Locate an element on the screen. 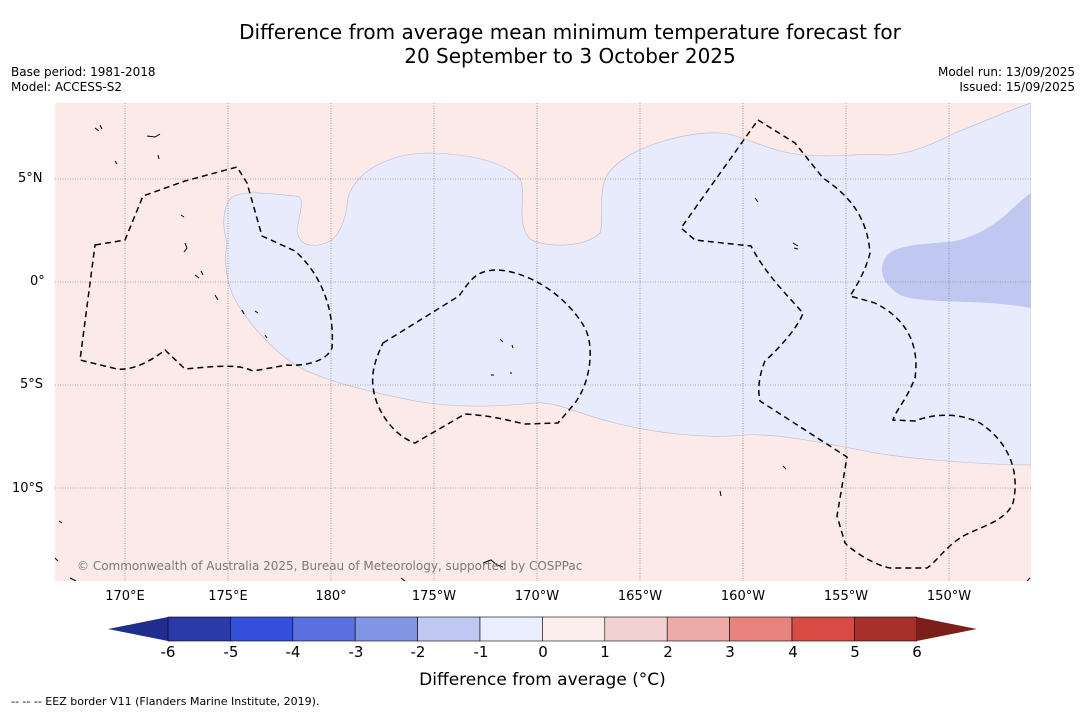 Image resolution: width=1085 pixels, height=713 pixels. colorbar is located at coordinates (543, 631).